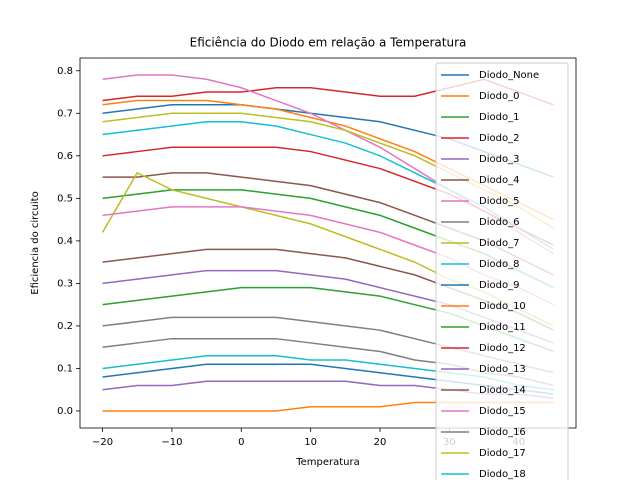 The width and height of the screenshot is (640, 480). What do you see at coordinates (502, 453) in the screenshot?
I see `legend-label: Diodo_17` at bounding box center [502, 453].